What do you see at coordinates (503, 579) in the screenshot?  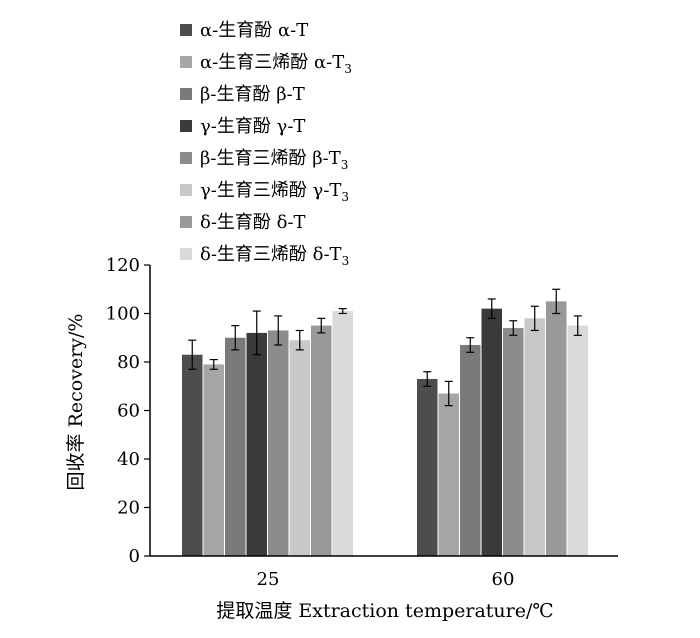 I see `x-tick-label: 60` at bounding box center [503, 579].